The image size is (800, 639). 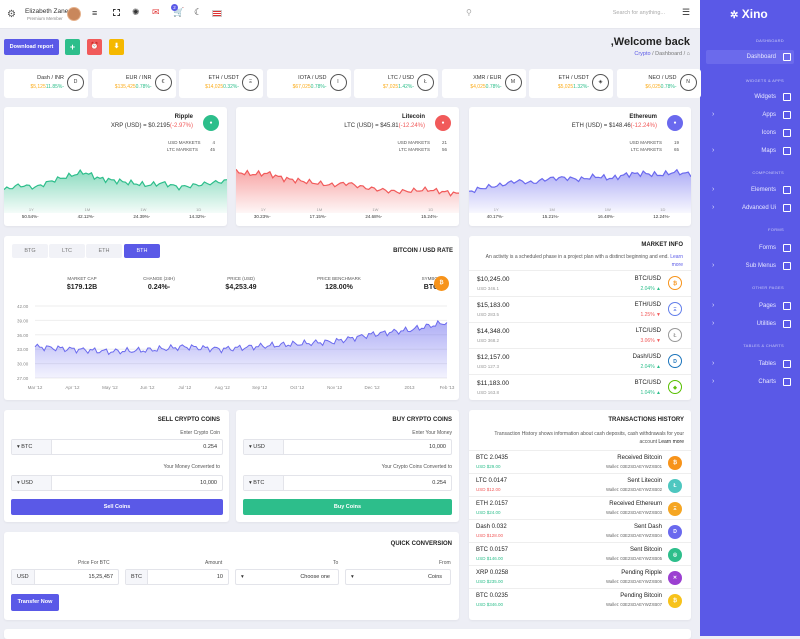 I want to click on sidebar-item-advanced-ui: › Advanced Ui, so click(x=750, y=208).